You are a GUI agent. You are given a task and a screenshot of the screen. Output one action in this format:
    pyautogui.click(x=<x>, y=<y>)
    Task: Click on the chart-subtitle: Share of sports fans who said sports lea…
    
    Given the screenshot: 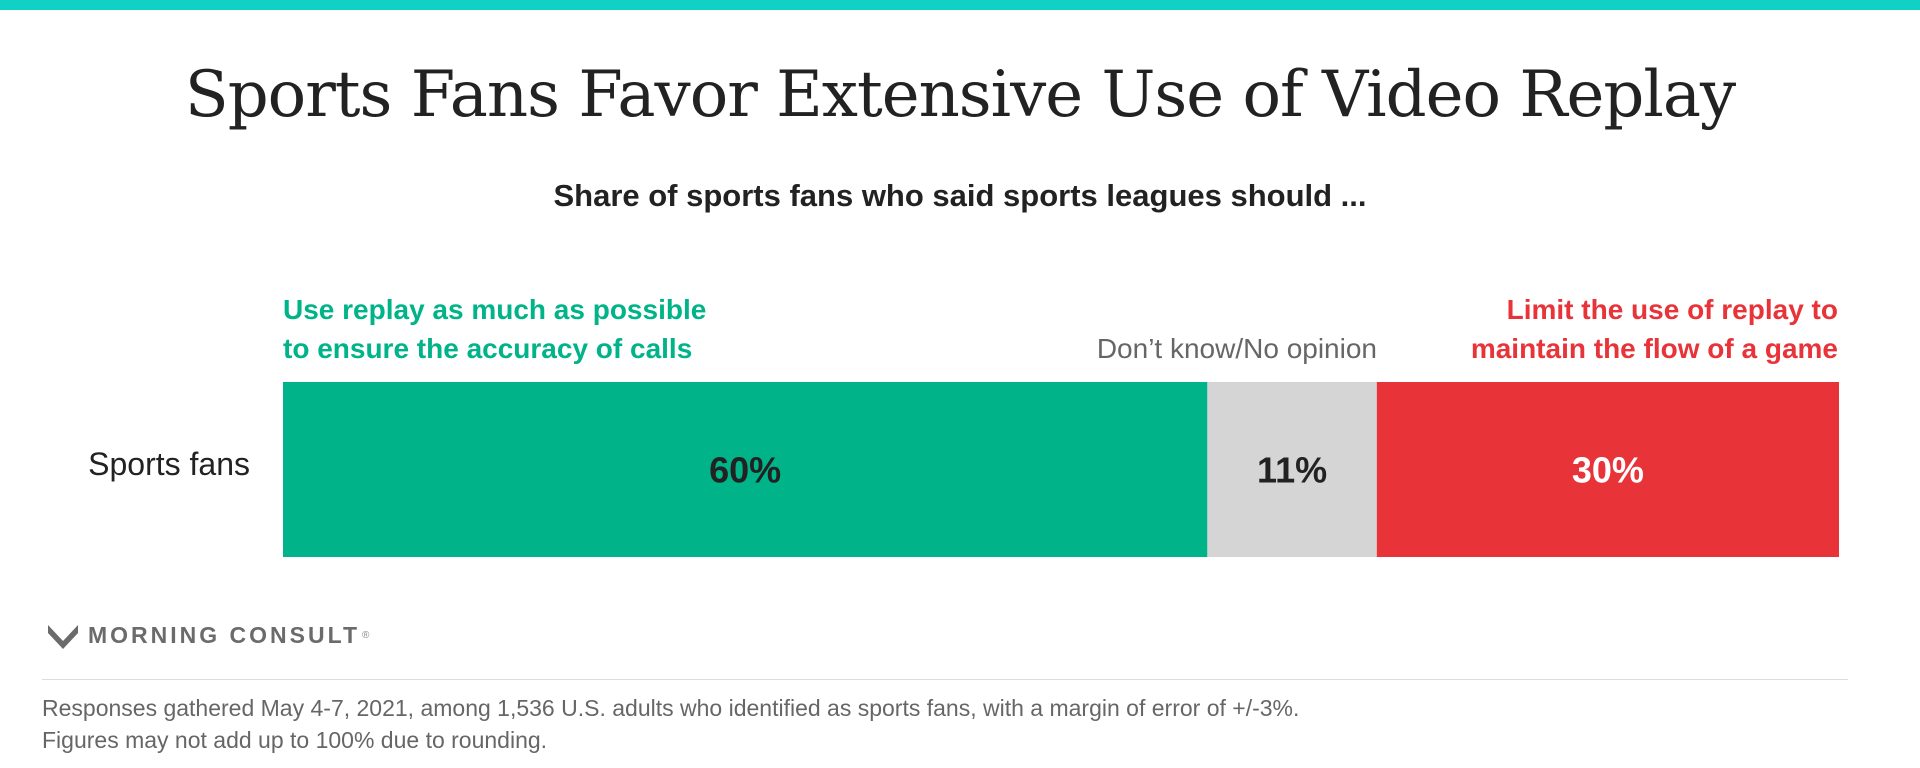 What is the action you would take?
    pyautogui.click(x=960, y=195)
    